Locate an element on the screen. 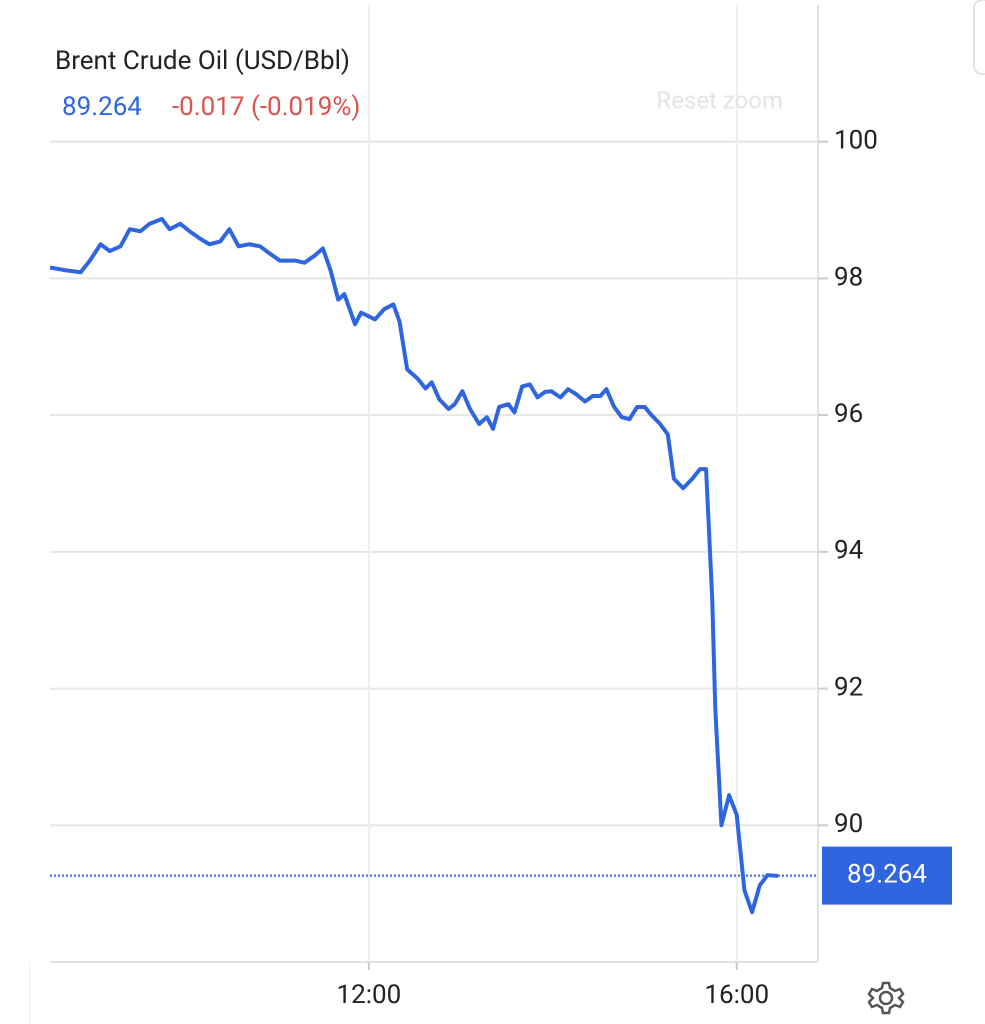  x-tick-label: 12:00 is located at coordinates (368, 995).